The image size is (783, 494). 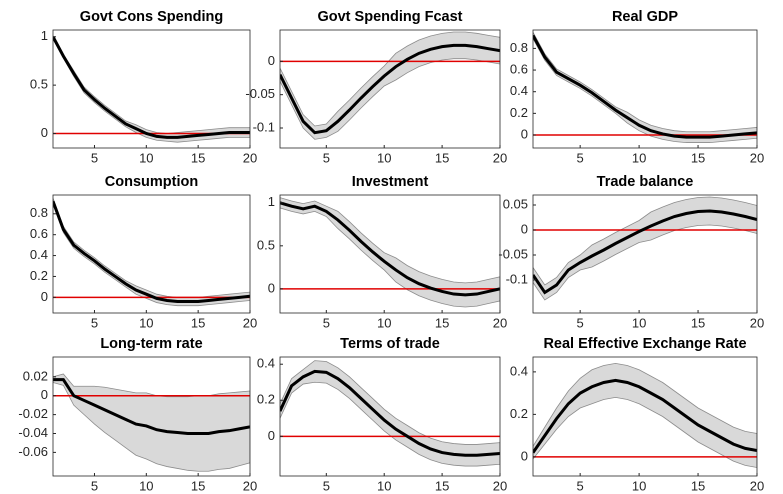 What do you see at coordinates (390, 344) in the screenshot?
I see `chart-title: Terms of trade` at bounding box center [390, 344].